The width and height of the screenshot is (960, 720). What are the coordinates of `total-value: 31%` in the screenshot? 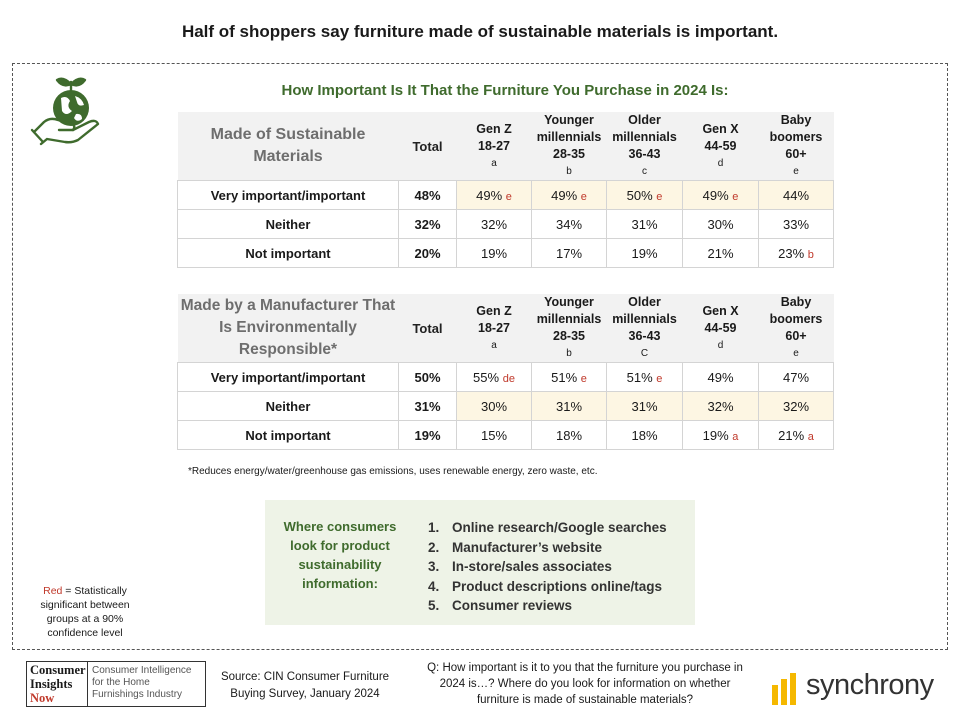 It's located at (427, 406).